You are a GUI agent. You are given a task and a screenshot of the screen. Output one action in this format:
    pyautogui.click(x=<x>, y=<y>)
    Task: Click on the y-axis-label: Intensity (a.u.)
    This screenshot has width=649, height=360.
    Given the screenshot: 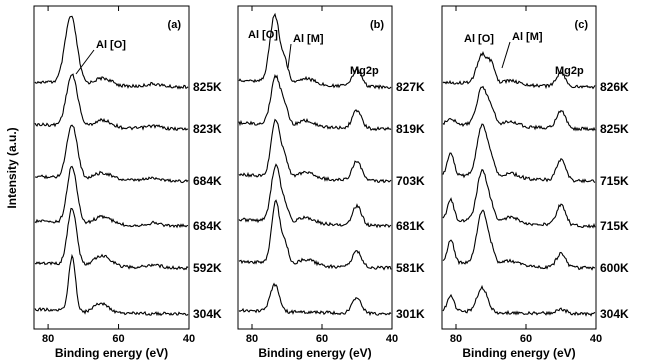 What is the action you would take?
    pyautogui.click(x=12, y=167)
    